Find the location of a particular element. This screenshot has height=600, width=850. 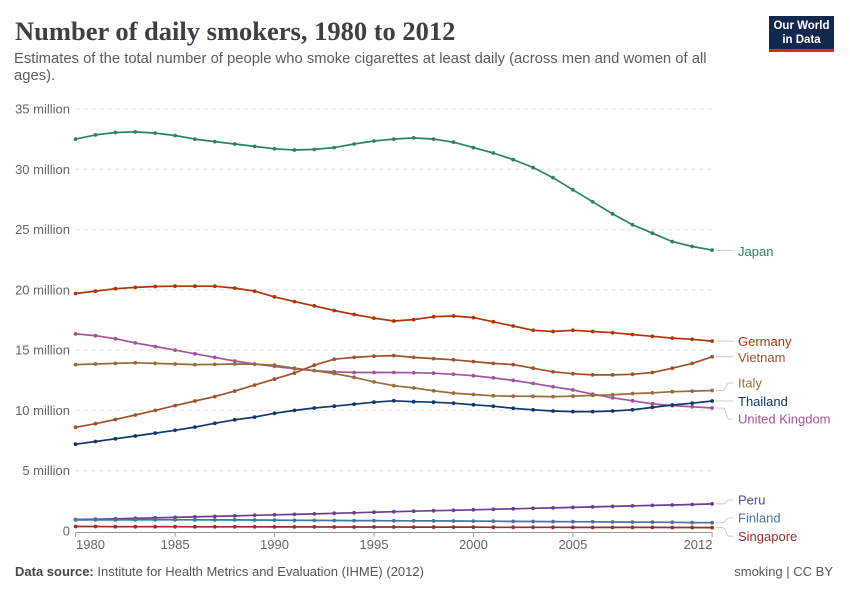

svg-text: 35 million is located at coordinates (42, 109).